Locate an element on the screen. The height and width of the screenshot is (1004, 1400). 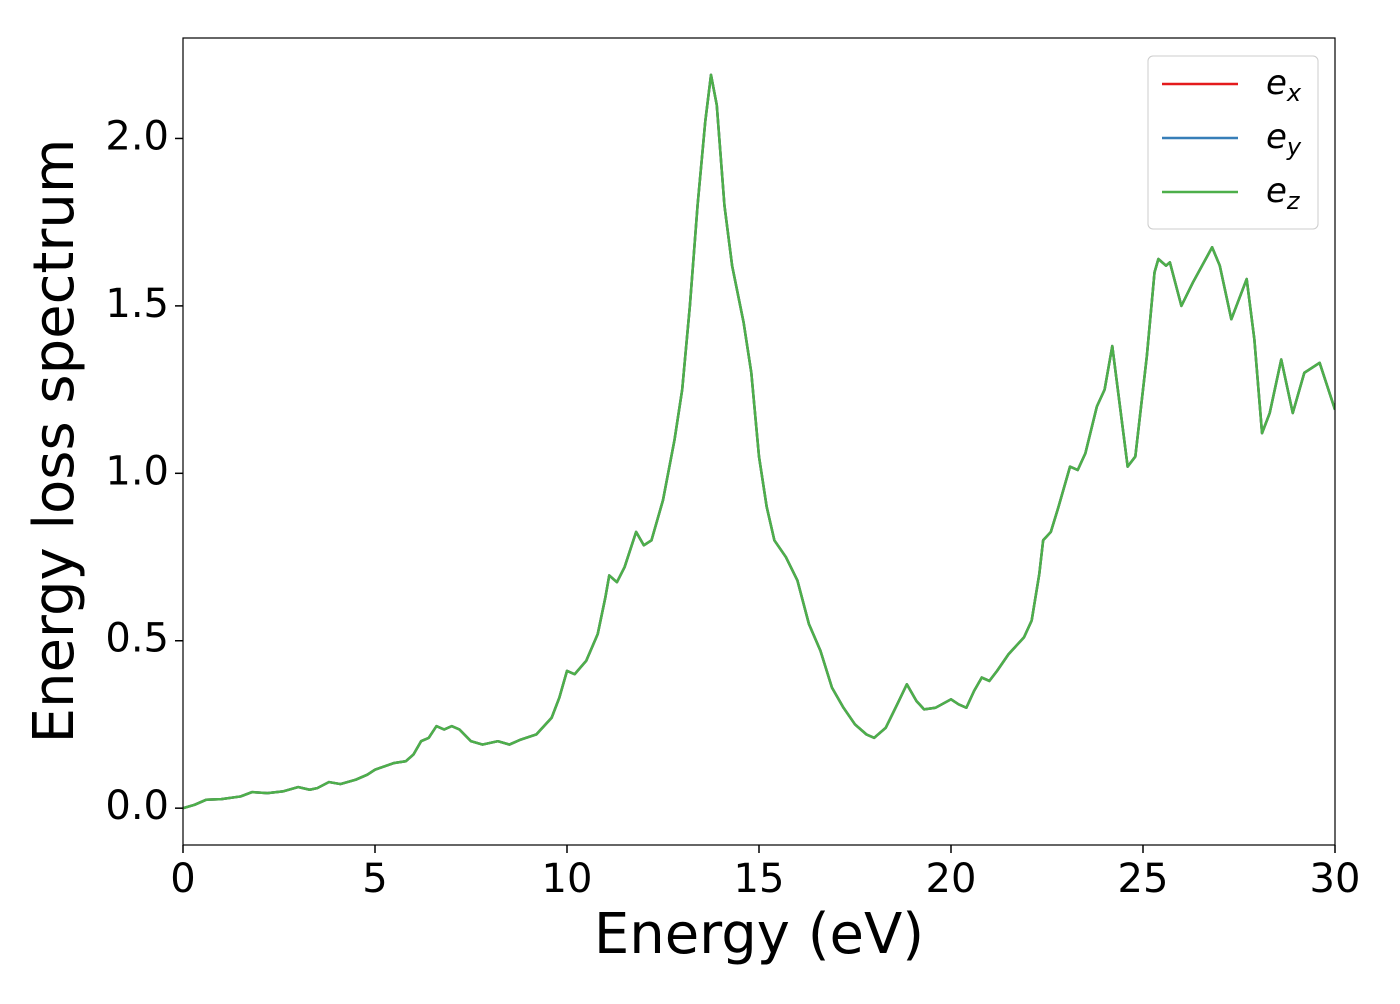
y-tick-label: 0.5 is located at coordinates (137, 639).